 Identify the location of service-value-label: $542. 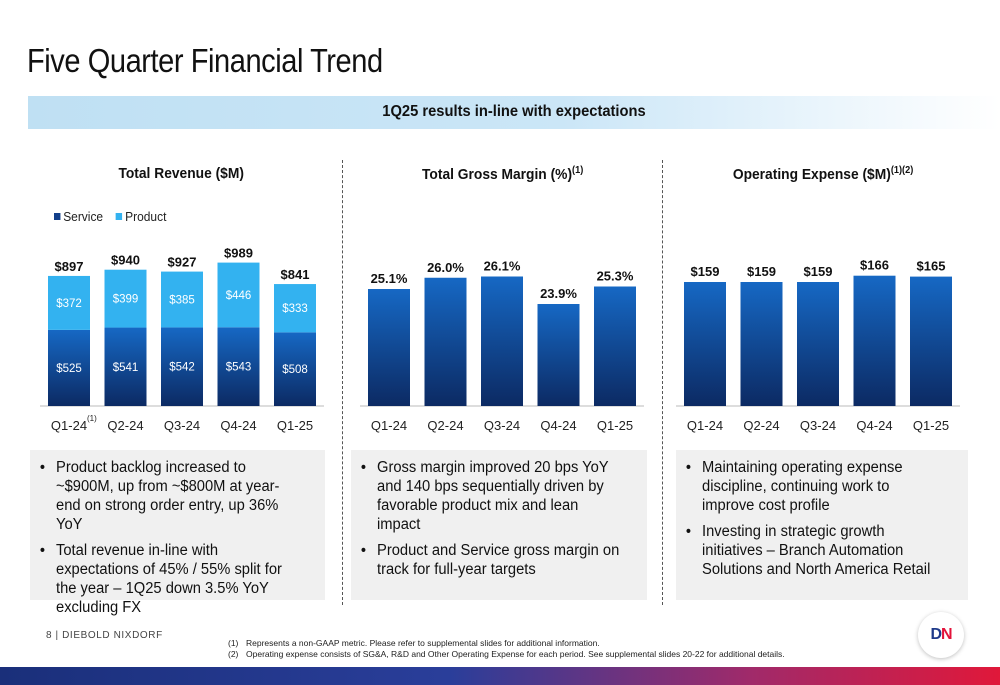
(182, 368).